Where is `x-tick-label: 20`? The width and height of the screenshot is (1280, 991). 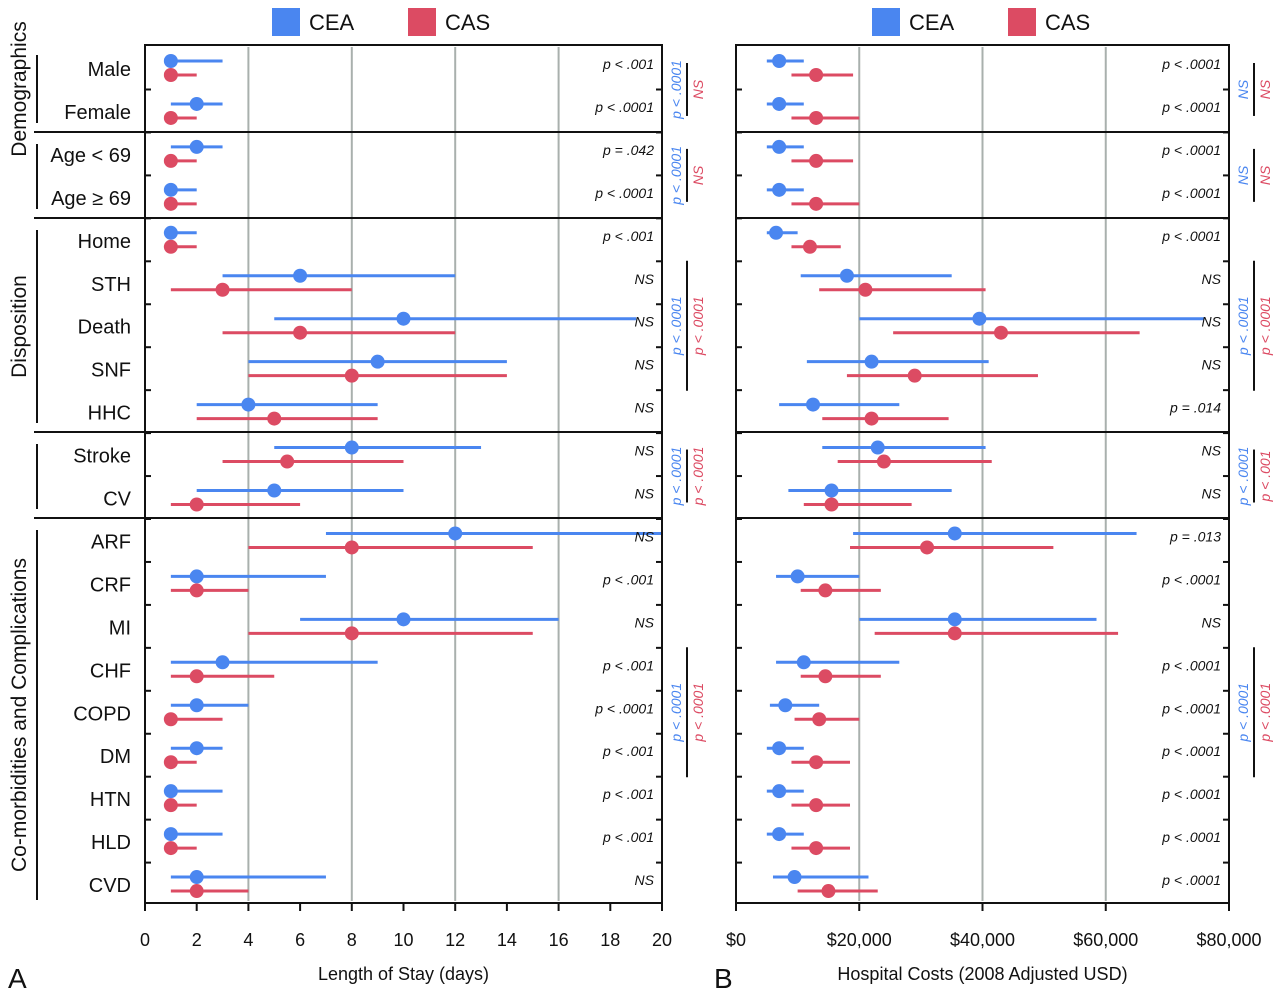 x-tick-label: 20 is located at coordinates (662, 940).